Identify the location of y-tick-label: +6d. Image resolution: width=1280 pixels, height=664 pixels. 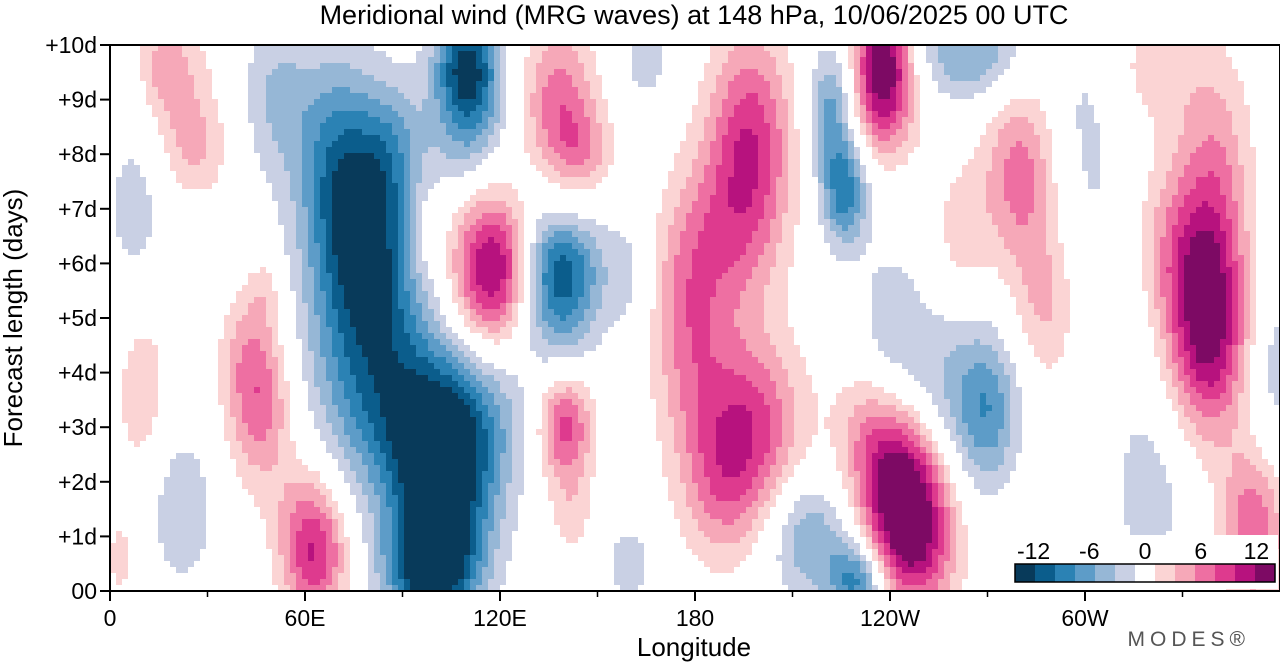
(77, 263).